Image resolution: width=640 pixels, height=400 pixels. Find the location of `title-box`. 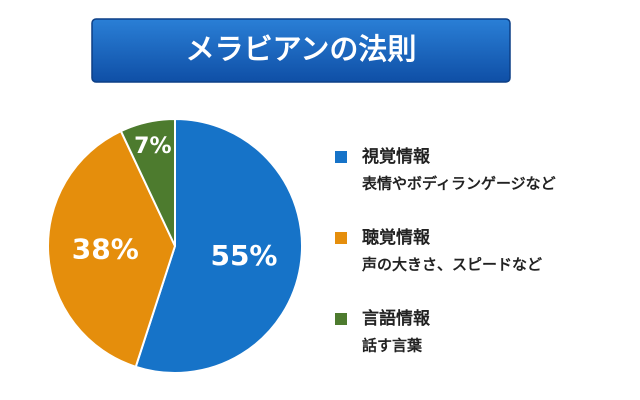

title-box is located at coordinates (301, 50).